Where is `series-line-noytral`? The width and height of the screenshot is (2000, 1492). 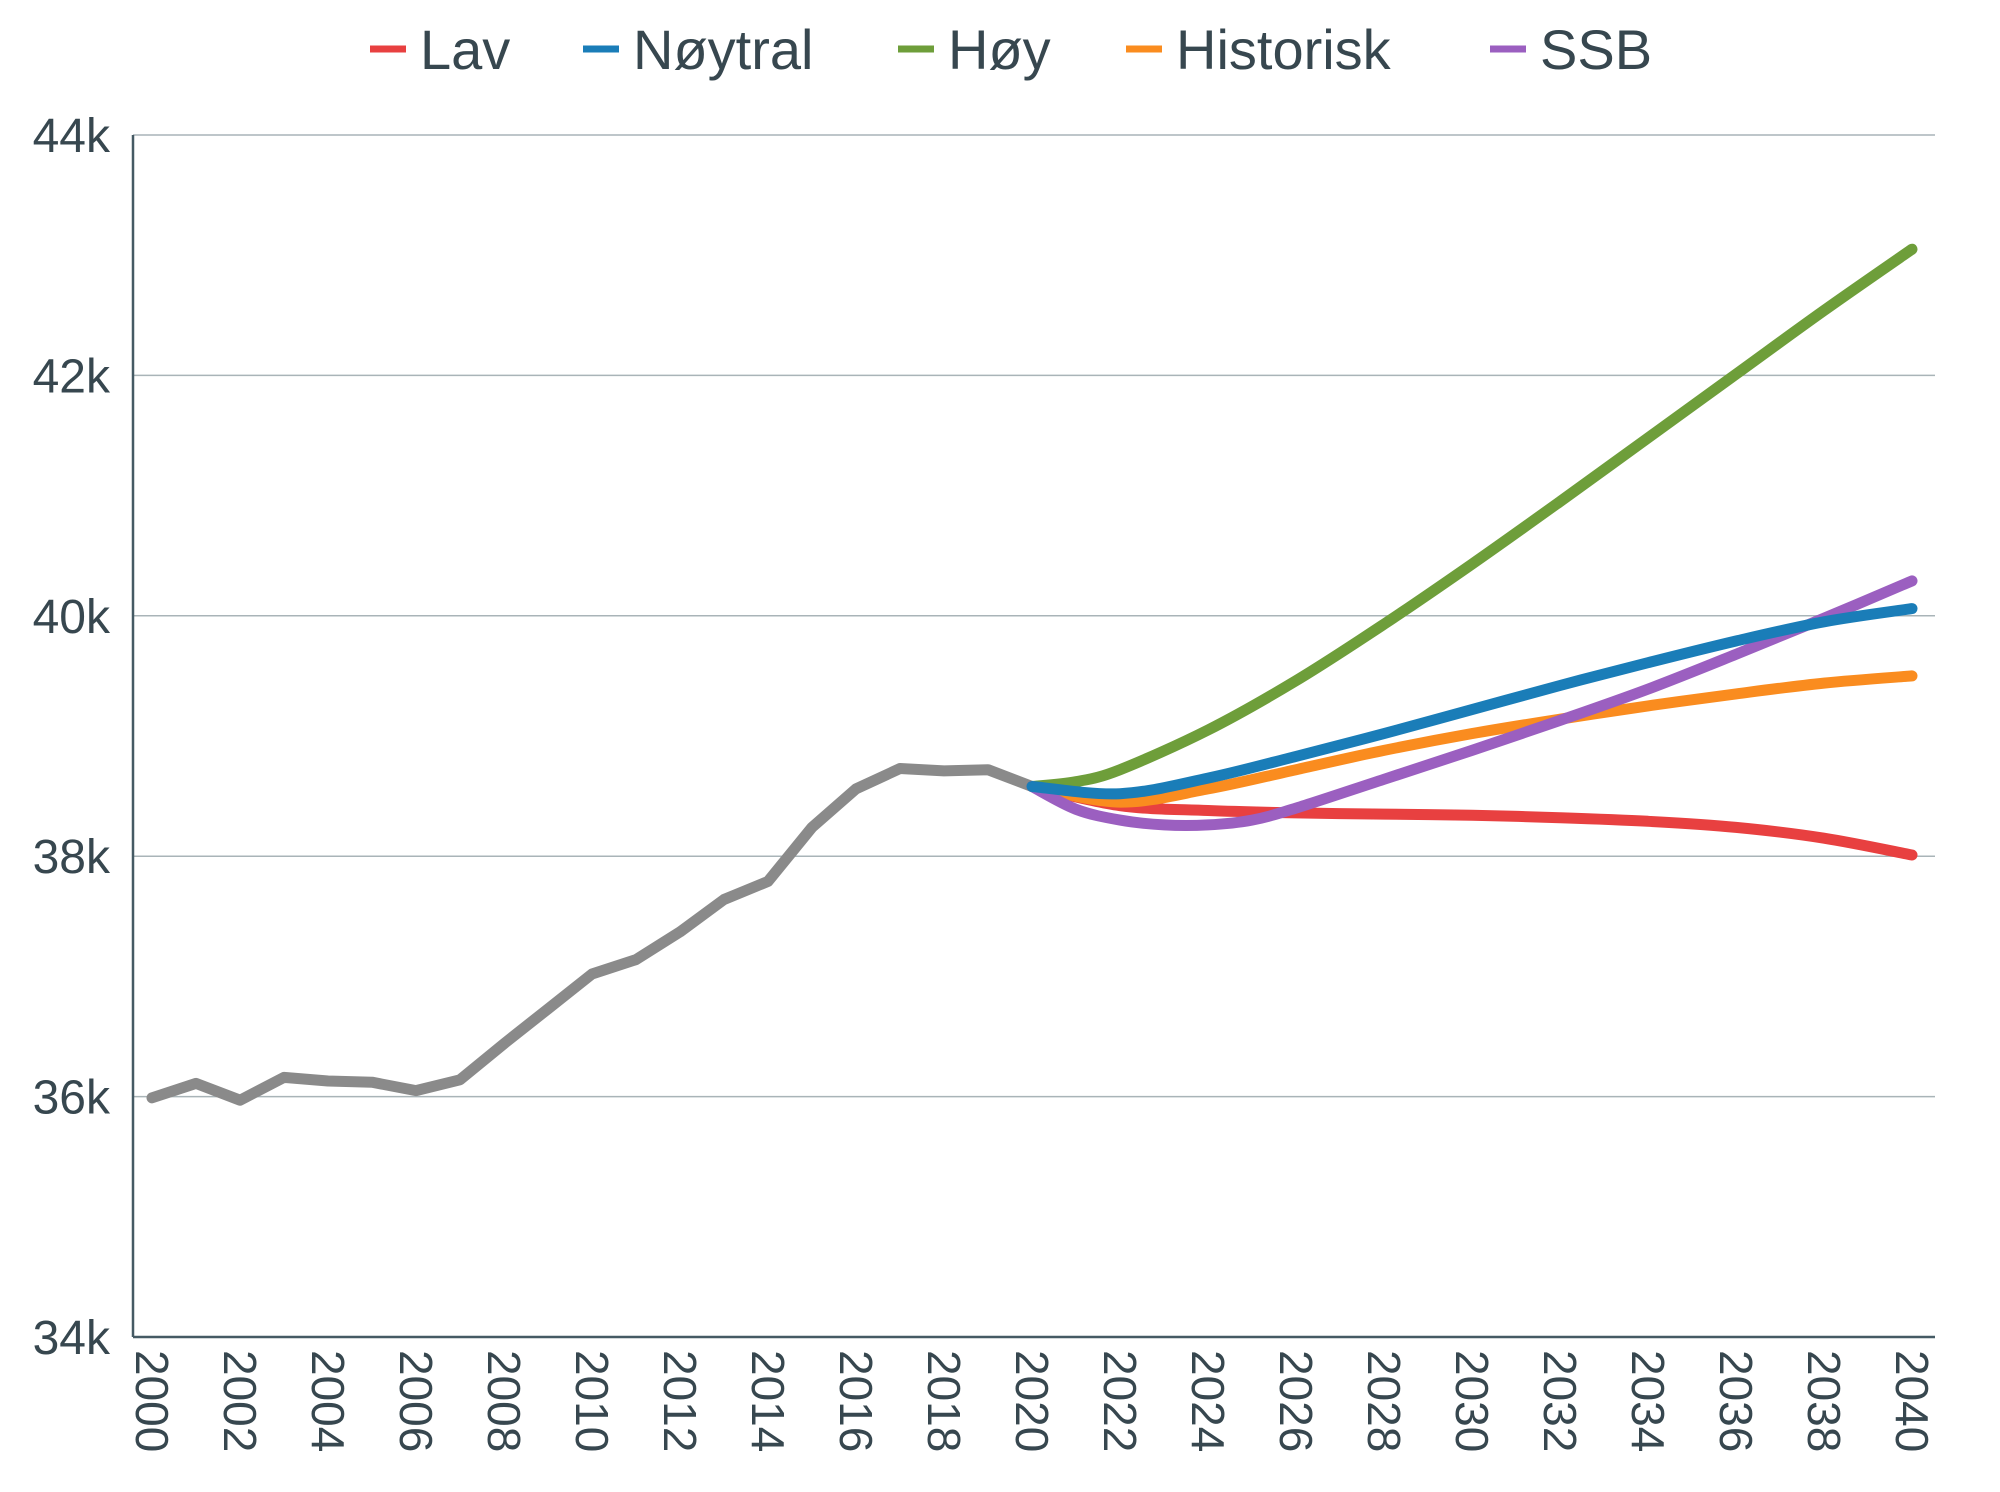
series-line-noytral is located at coordinates (1472, 701).